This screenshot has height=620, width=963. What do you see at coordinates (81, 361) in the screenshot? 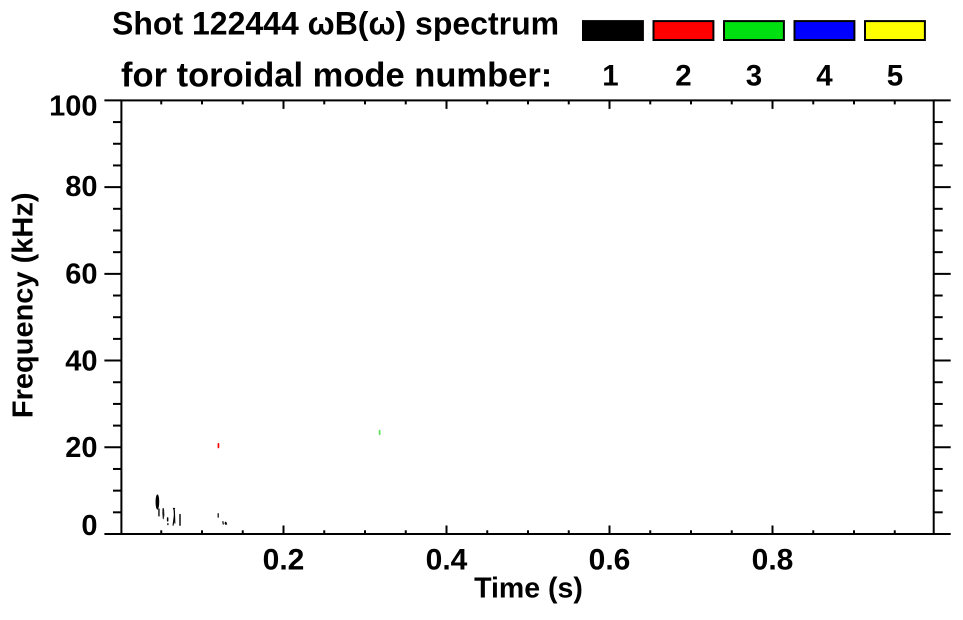
I see `svg-text: 40` at bounding box center [81, 361].